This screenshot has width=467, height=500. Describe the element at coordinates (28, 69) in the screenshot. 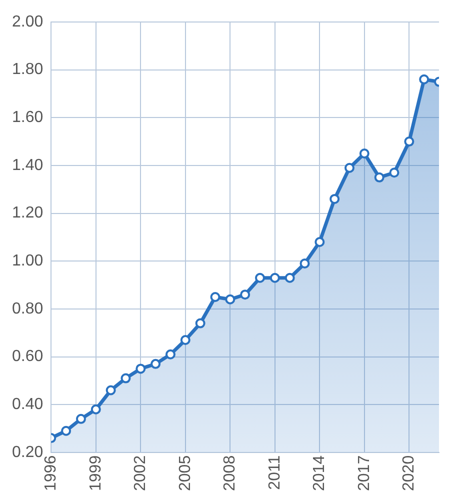

I see `y-tick-label: 1.80` at that location.